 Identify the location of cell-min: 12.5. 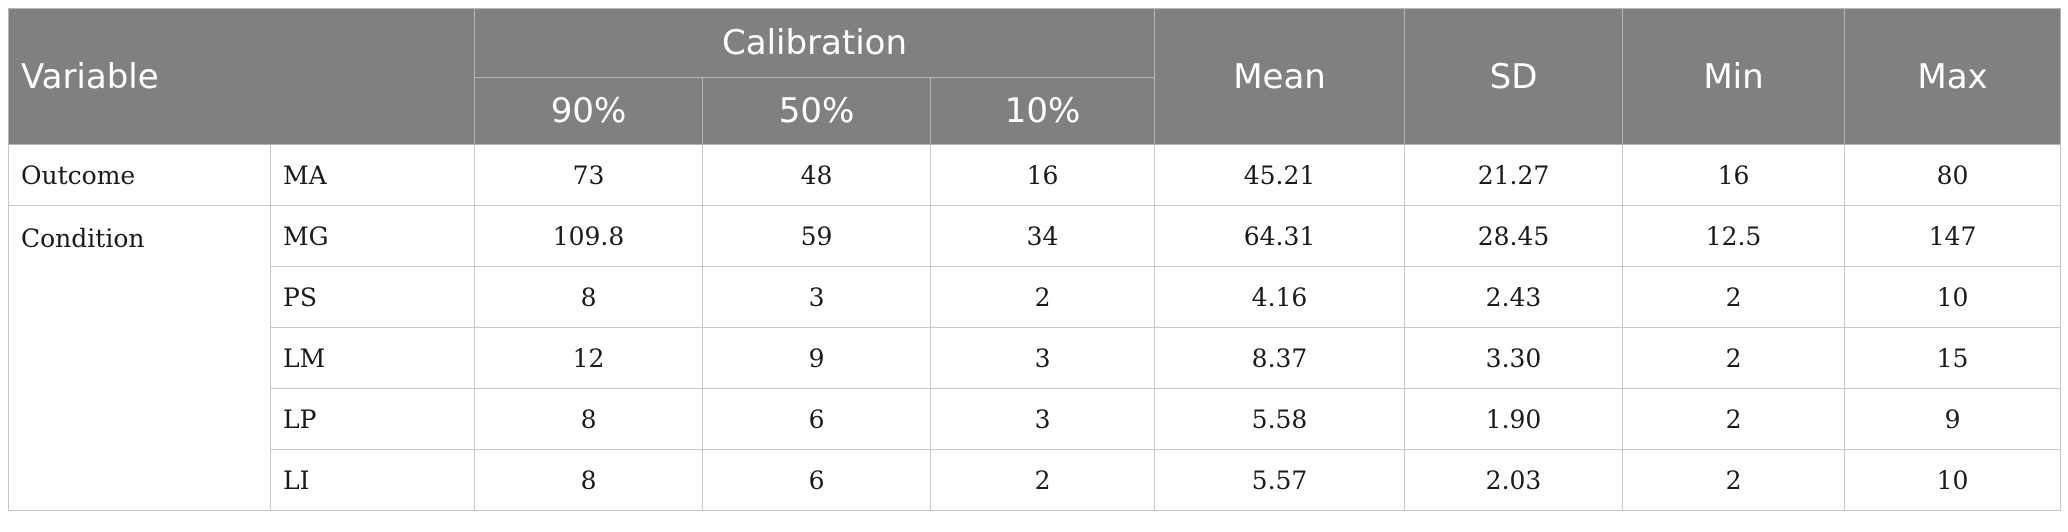
(1734, 236).